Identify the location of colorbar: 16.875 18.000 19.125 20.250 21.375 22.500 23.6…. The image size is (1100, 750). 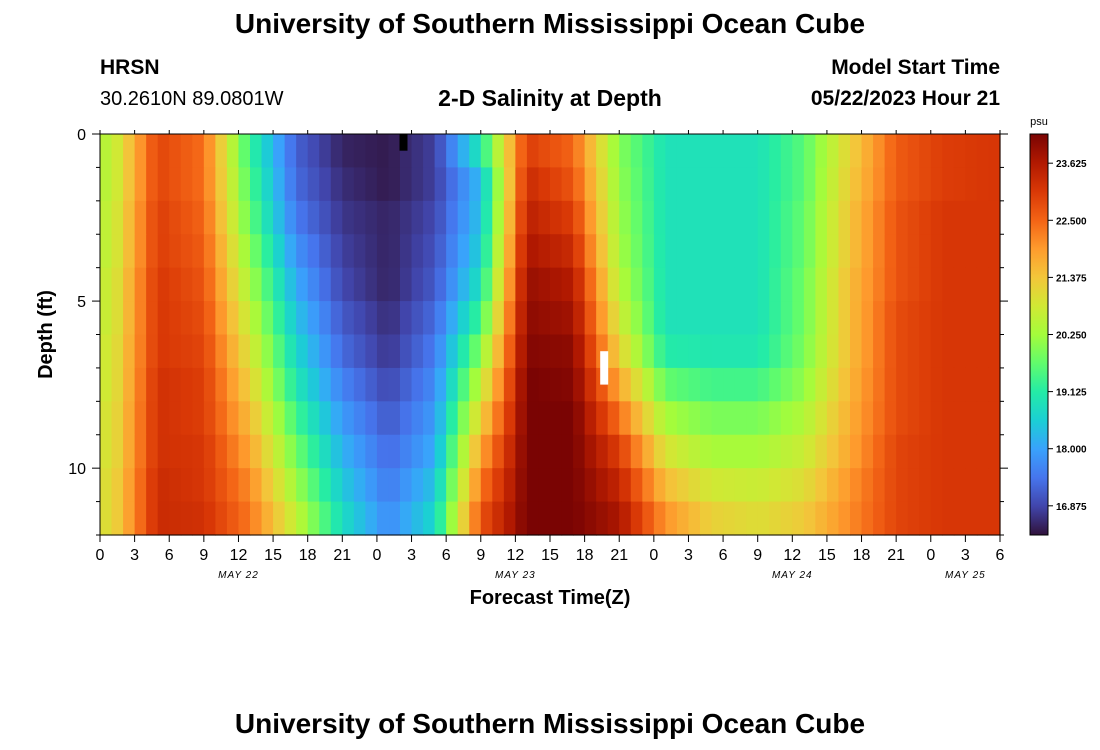
(1058, 326).